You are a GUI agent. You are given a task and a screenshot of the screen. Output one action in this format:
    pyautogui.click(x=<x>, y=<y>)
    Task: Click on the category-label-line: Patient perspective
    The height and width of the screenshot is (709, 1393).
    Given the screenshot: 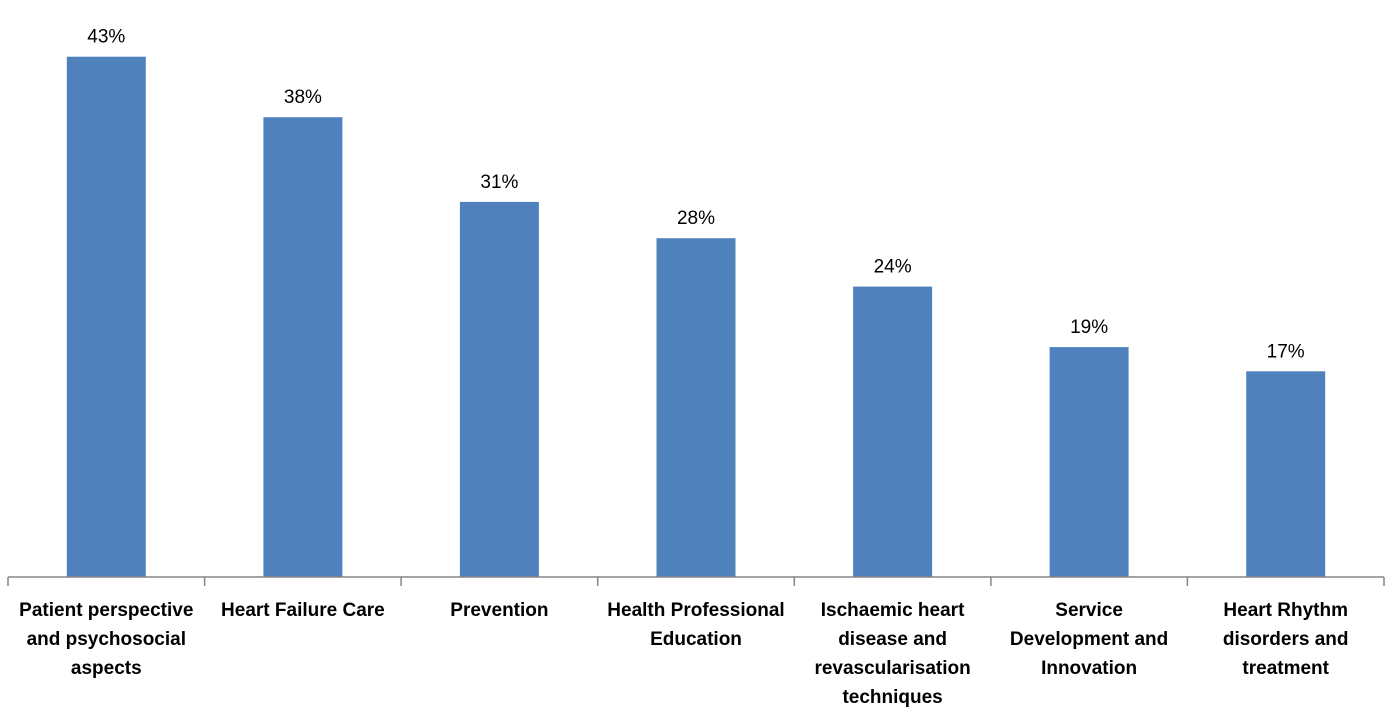 What is the action you would take?
    pyautogui.click(x=106, y=610)
    